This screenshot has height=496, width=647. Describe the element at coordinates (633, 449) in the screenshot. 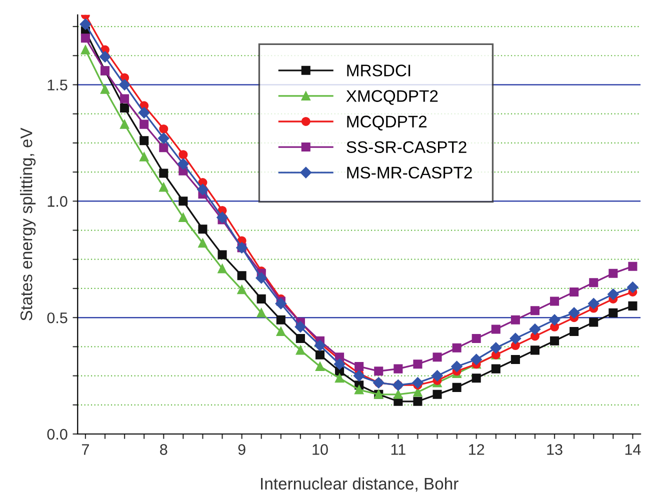

I see `x-tick-label: 14` at that location.